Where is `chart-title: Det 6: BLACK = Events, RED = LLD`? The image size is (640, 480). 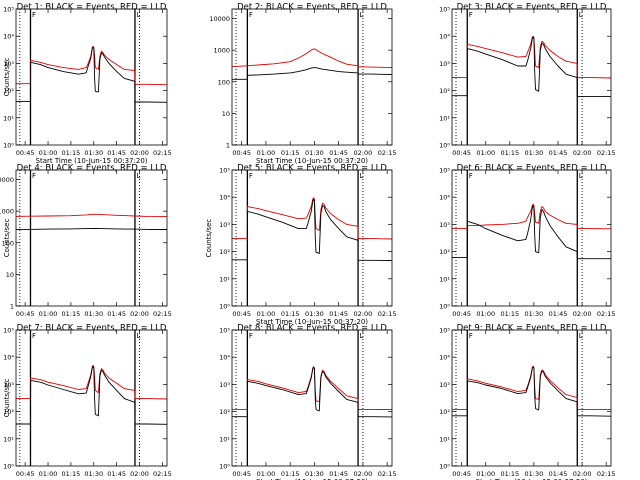
chart-title: Det 6: BLACK = Events, RED = LLD is located at coordinates (532, 169).